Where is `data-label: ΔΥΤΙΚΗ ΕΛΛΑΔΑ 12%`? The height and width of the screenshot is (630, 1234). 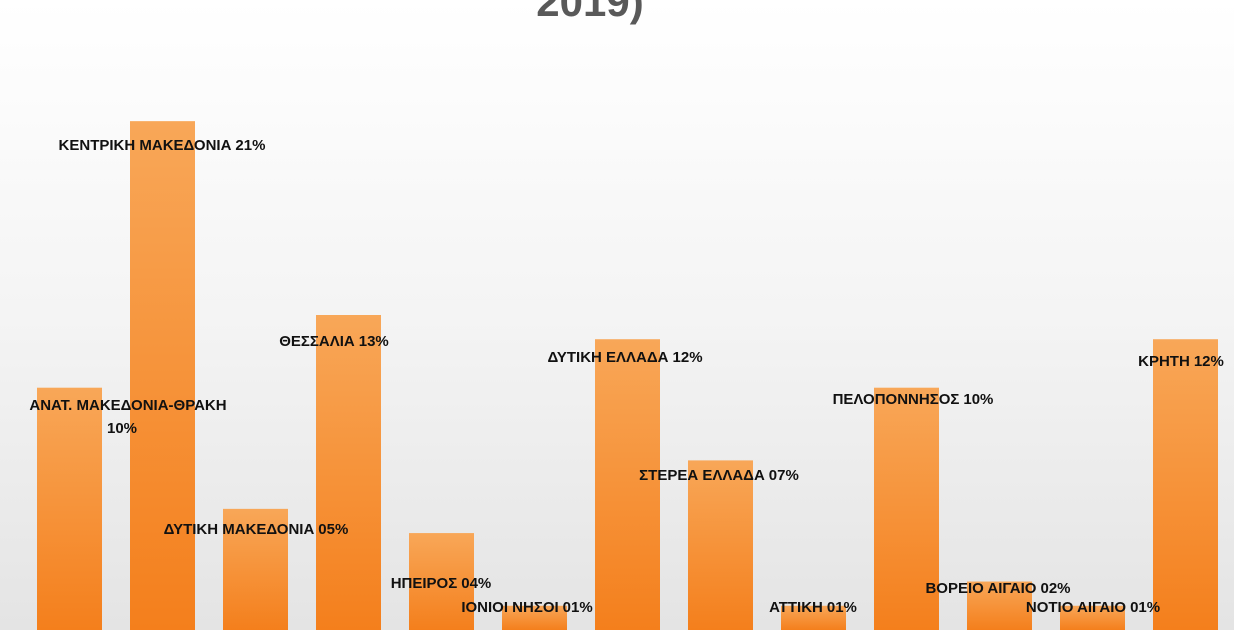 data-label: ΔΥΤΙΚΗ ΕΛΛΑΔΑ 12% is located at coordinates (624, 357).